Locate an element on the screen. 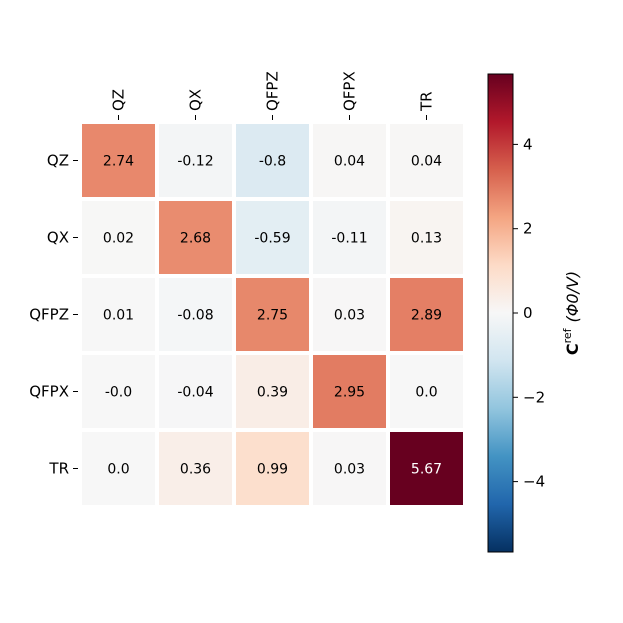  colorbar-label: Cref(Φ0/V) is located at coordinates (571, 313).